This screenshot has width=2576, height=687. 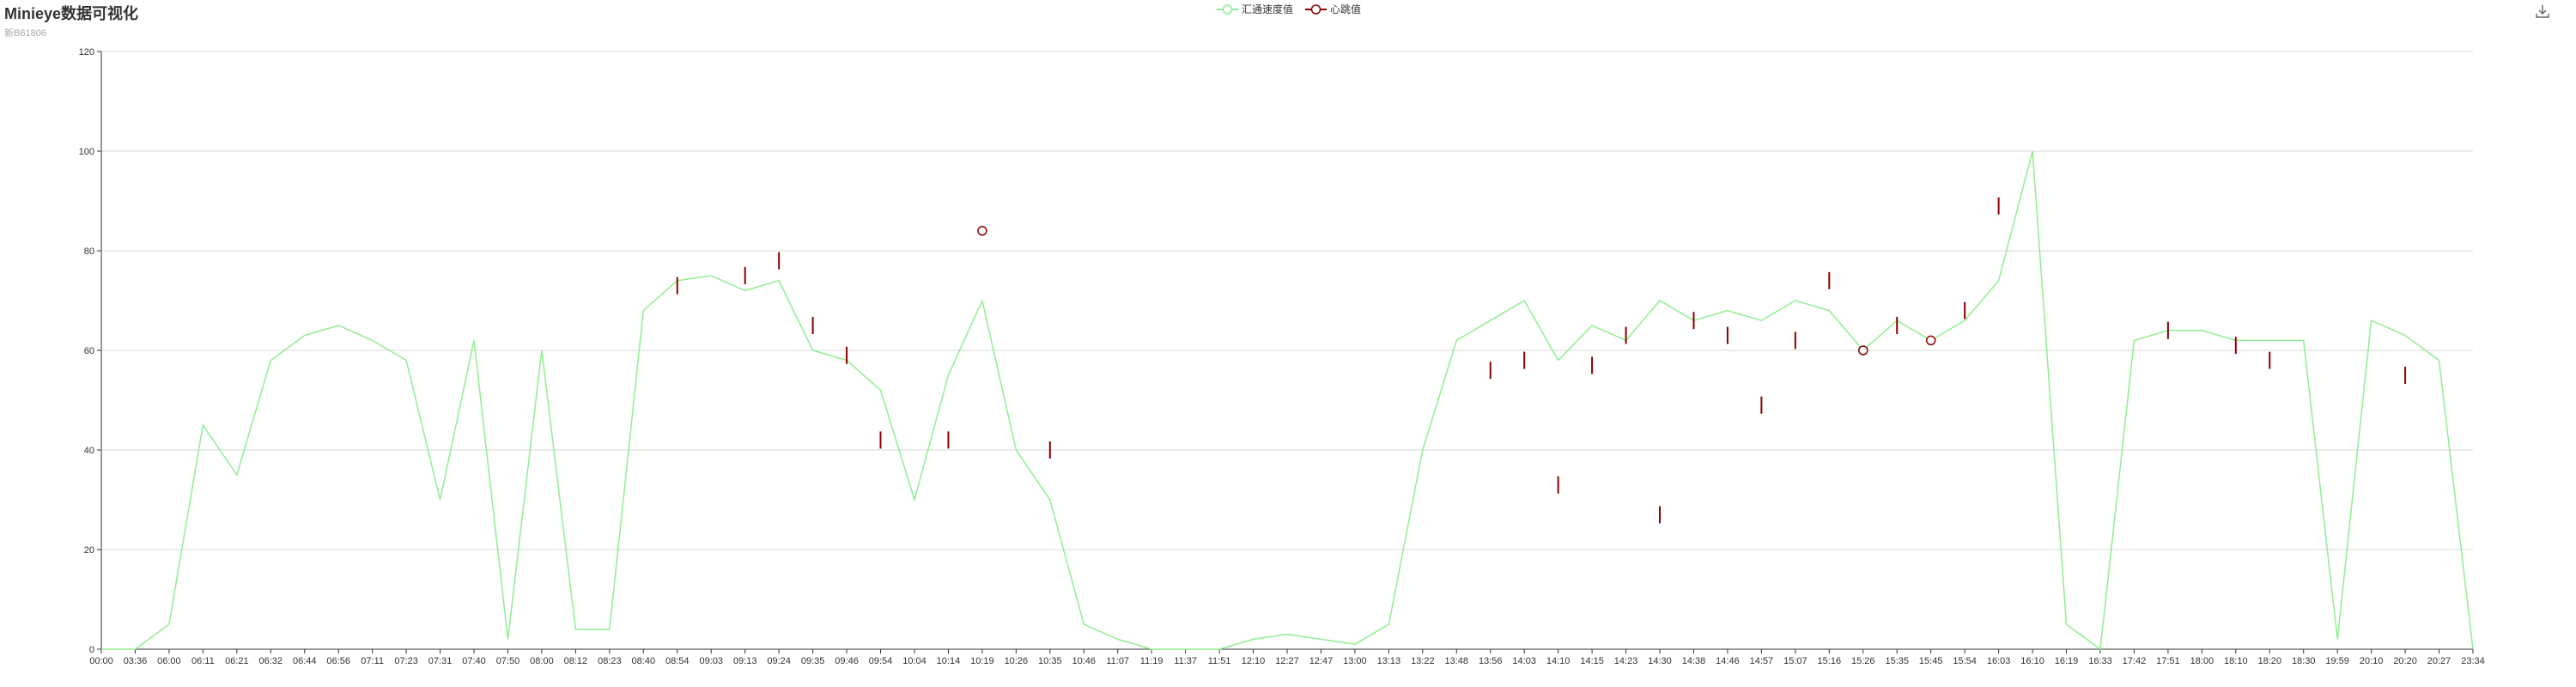 I want to click on x-tick-label: 10:04, so click(x=914, y=661).